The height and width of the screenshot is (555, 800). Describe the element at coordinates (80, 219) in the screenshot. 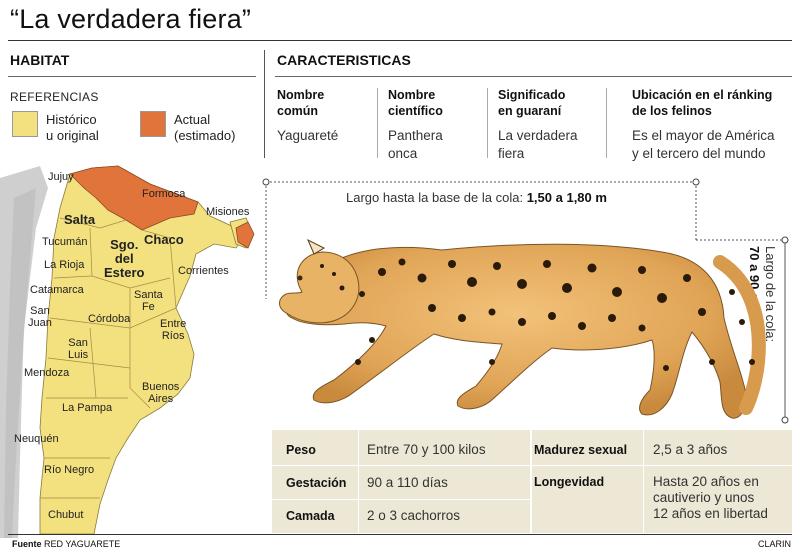

I see `map-label-salta: Salta` at that location.